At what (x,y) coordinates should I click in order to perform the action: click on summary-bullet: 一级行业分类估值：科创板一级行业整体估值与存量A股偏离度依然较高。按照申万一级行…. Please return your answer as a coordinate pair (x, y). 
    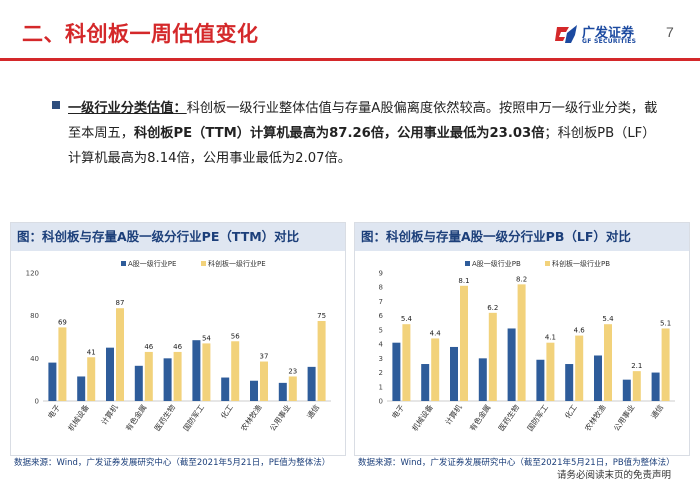
    Looking at the image, I should click on (357, 133).